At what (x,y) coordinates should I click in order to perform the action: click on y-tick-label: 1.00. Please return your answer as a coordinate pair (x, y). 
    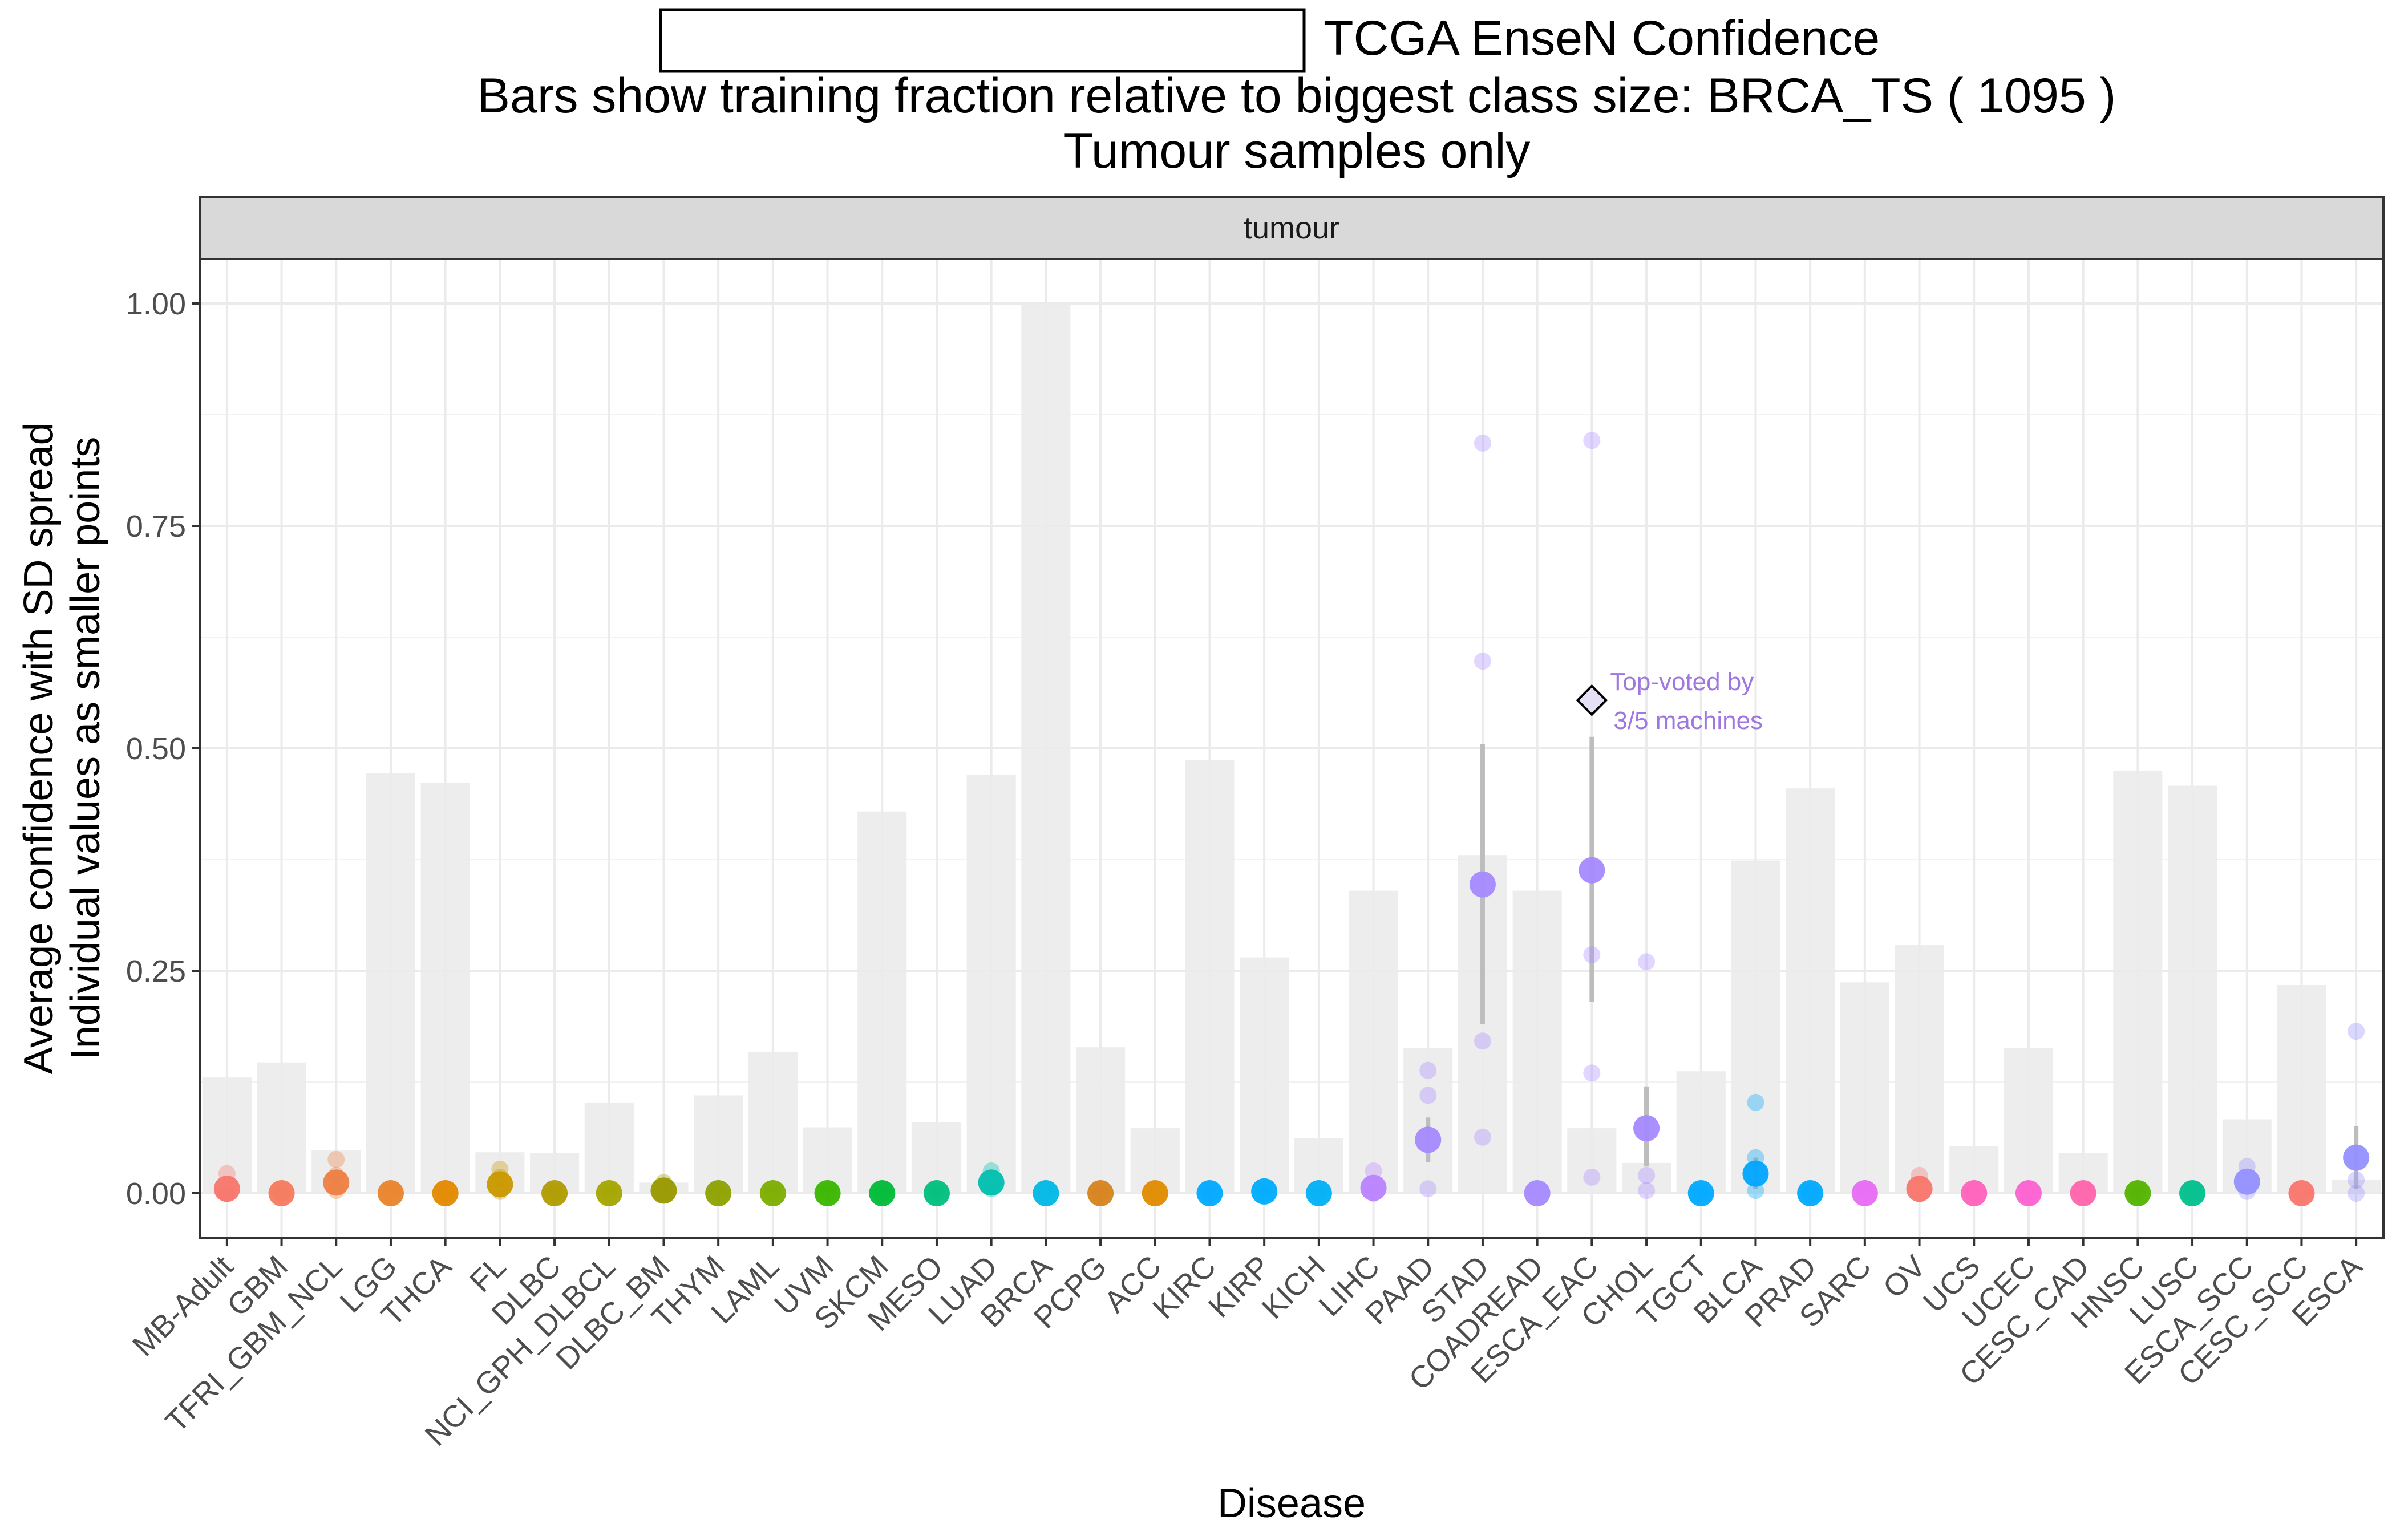
    Looking at the image, I should click on (156, 304).